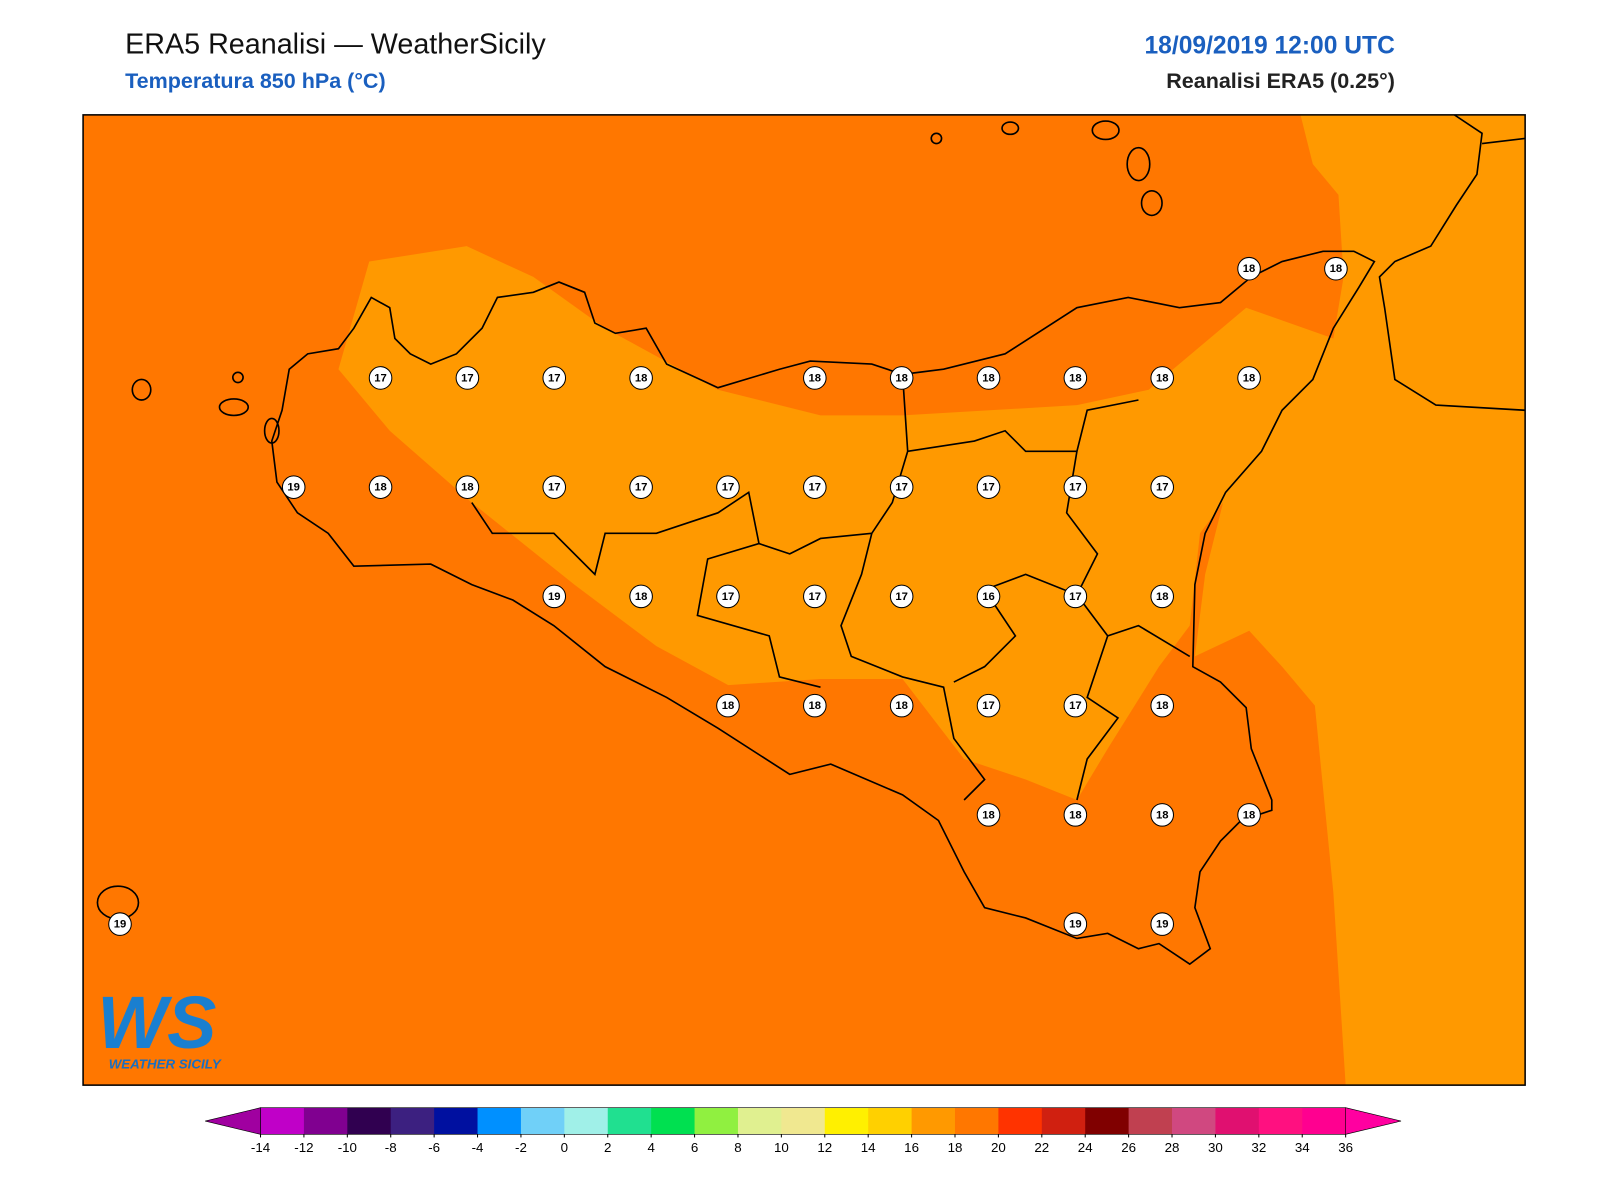 The image size is (1600, 1200). Describe the element at coordinates (737, 1147) in the screenshot. I see `colorbar-tick-label: 8` at that location.